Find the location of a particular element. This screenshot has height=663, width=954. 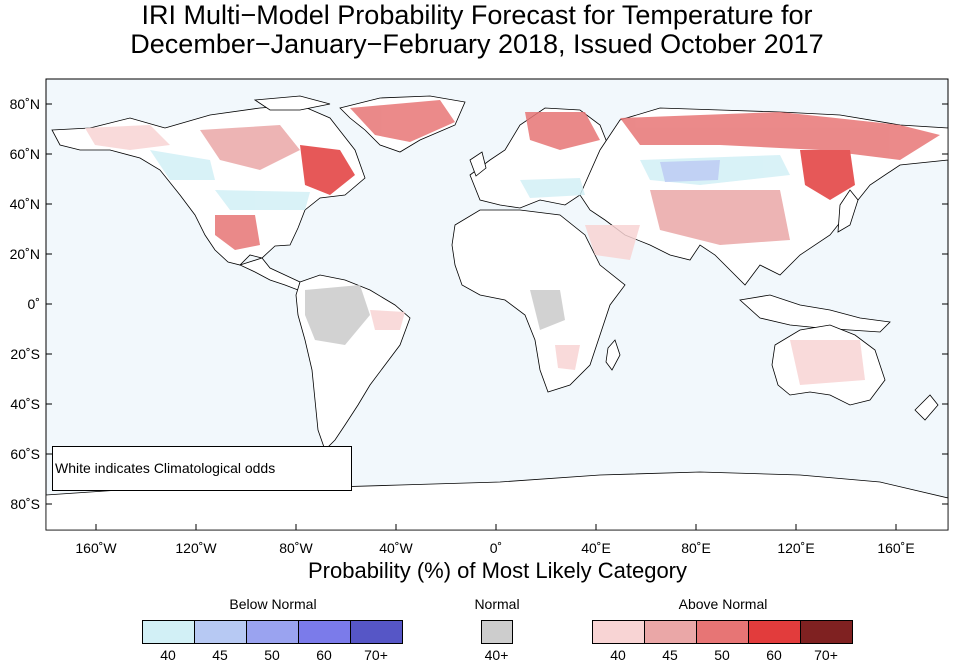

below-normal-shading is located at coordinates (470, 180).